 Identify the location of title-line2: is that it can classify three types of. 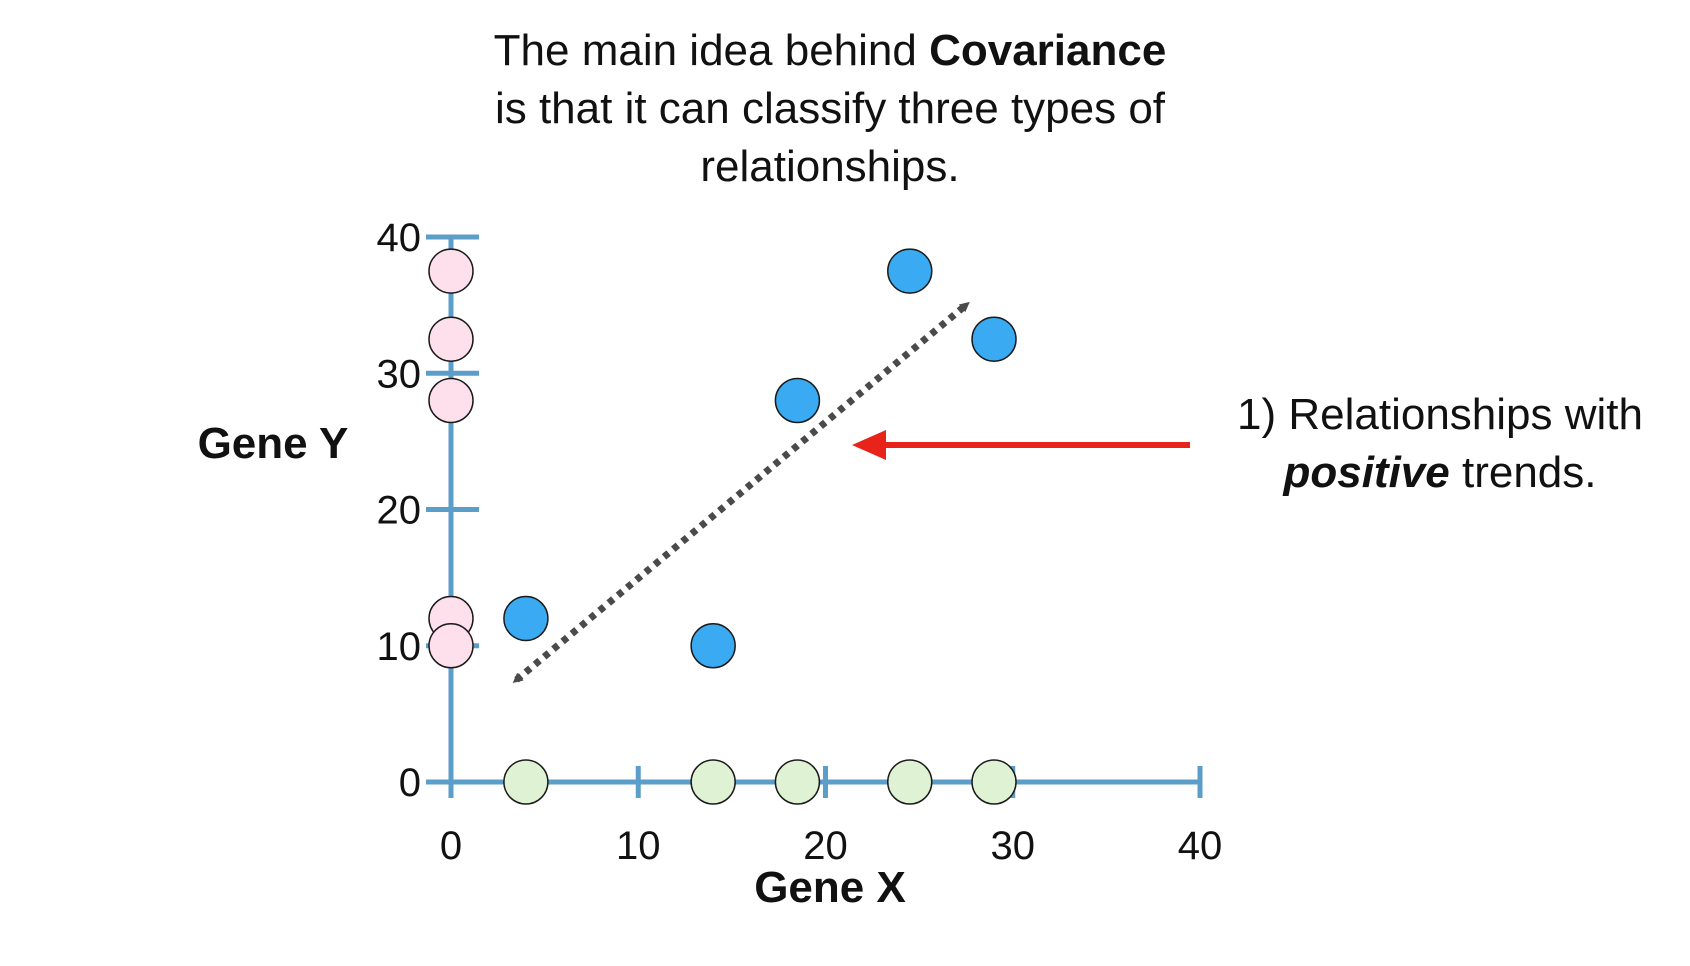
(830, 108).